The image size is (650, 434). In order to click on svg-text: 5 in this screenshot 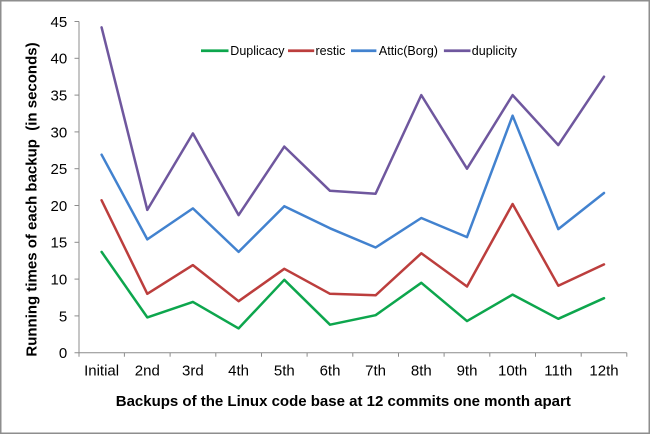, I will do `click(63, 316)`.